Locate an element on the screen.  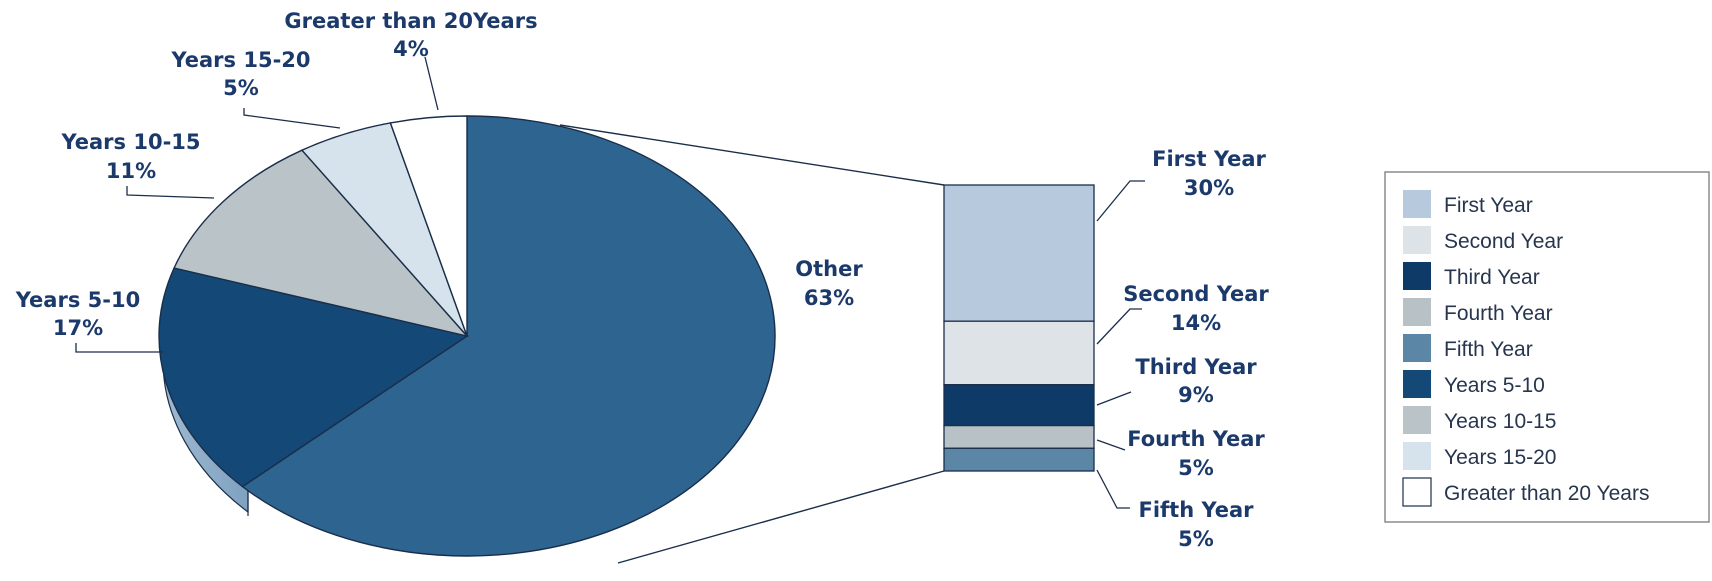
breakdown-bar is located at coordinates (1019, 328).